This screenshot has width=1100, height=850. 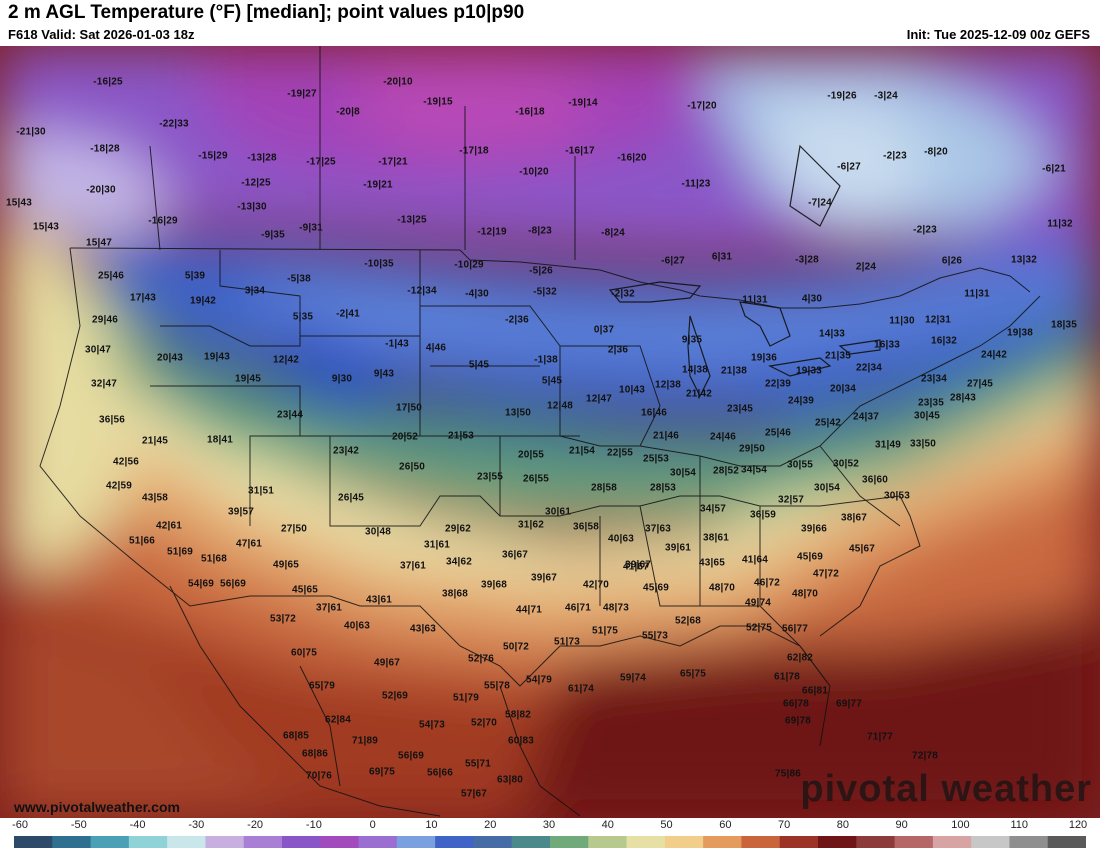 I want to click on point-value: 42|61, so click(x=169, y=526).